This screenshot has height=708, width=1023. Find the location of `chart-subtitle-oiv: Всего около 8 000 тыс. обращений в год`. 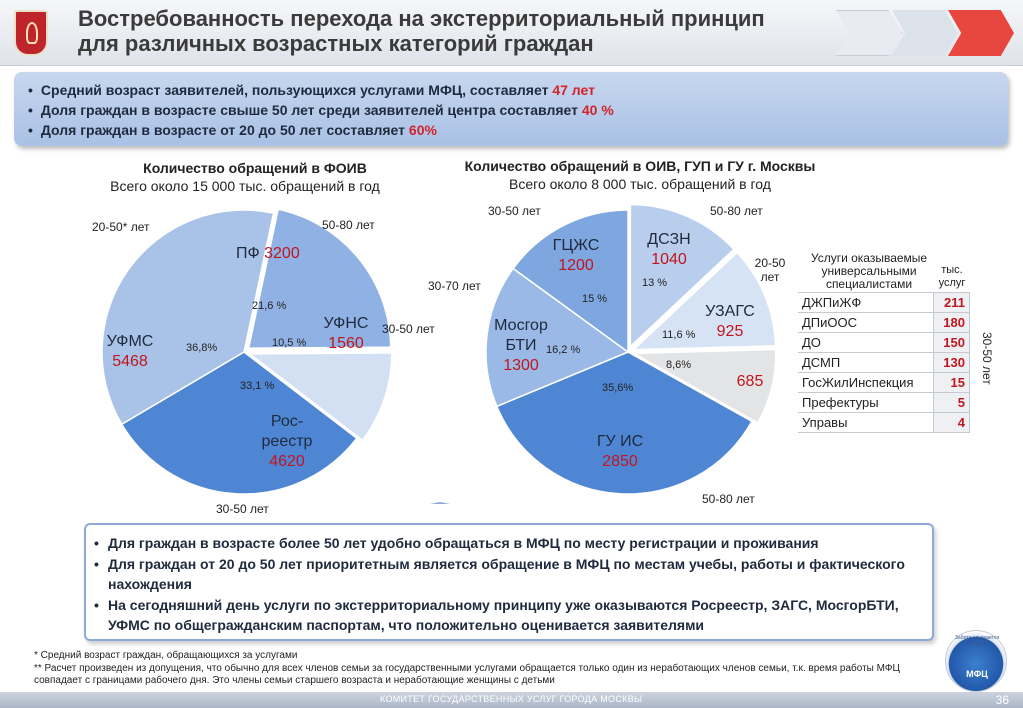

chart-subtitle-oiv: Всего около 8 000 тыс. обращений в год is located at coordinates (640, 184).